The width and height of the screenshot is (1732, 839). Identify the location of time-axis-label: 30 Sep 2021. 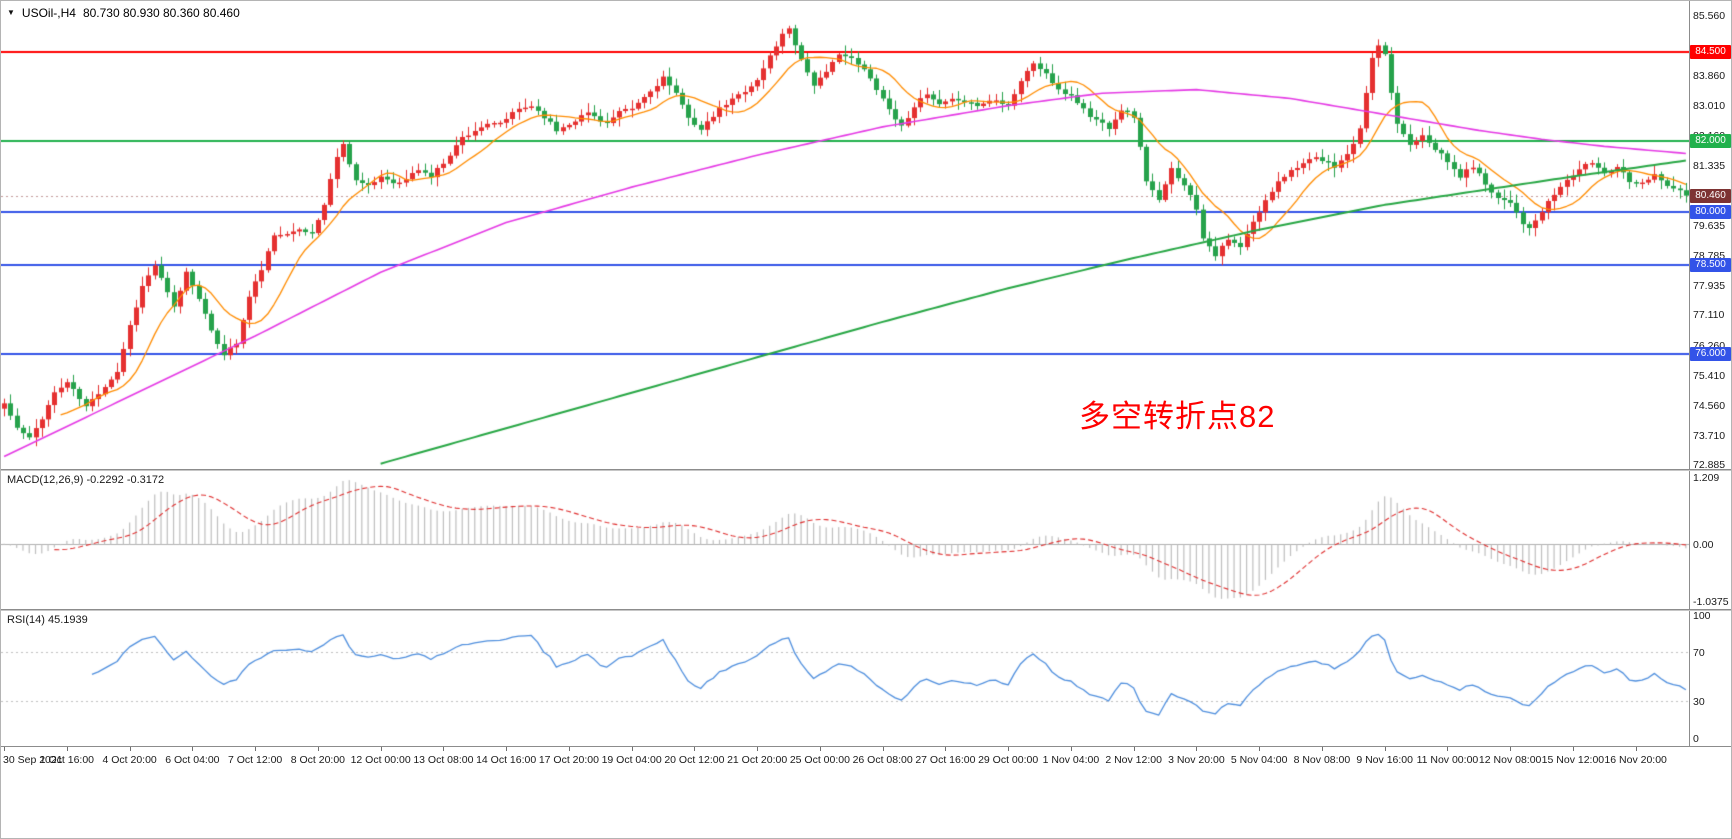
(33, 760).